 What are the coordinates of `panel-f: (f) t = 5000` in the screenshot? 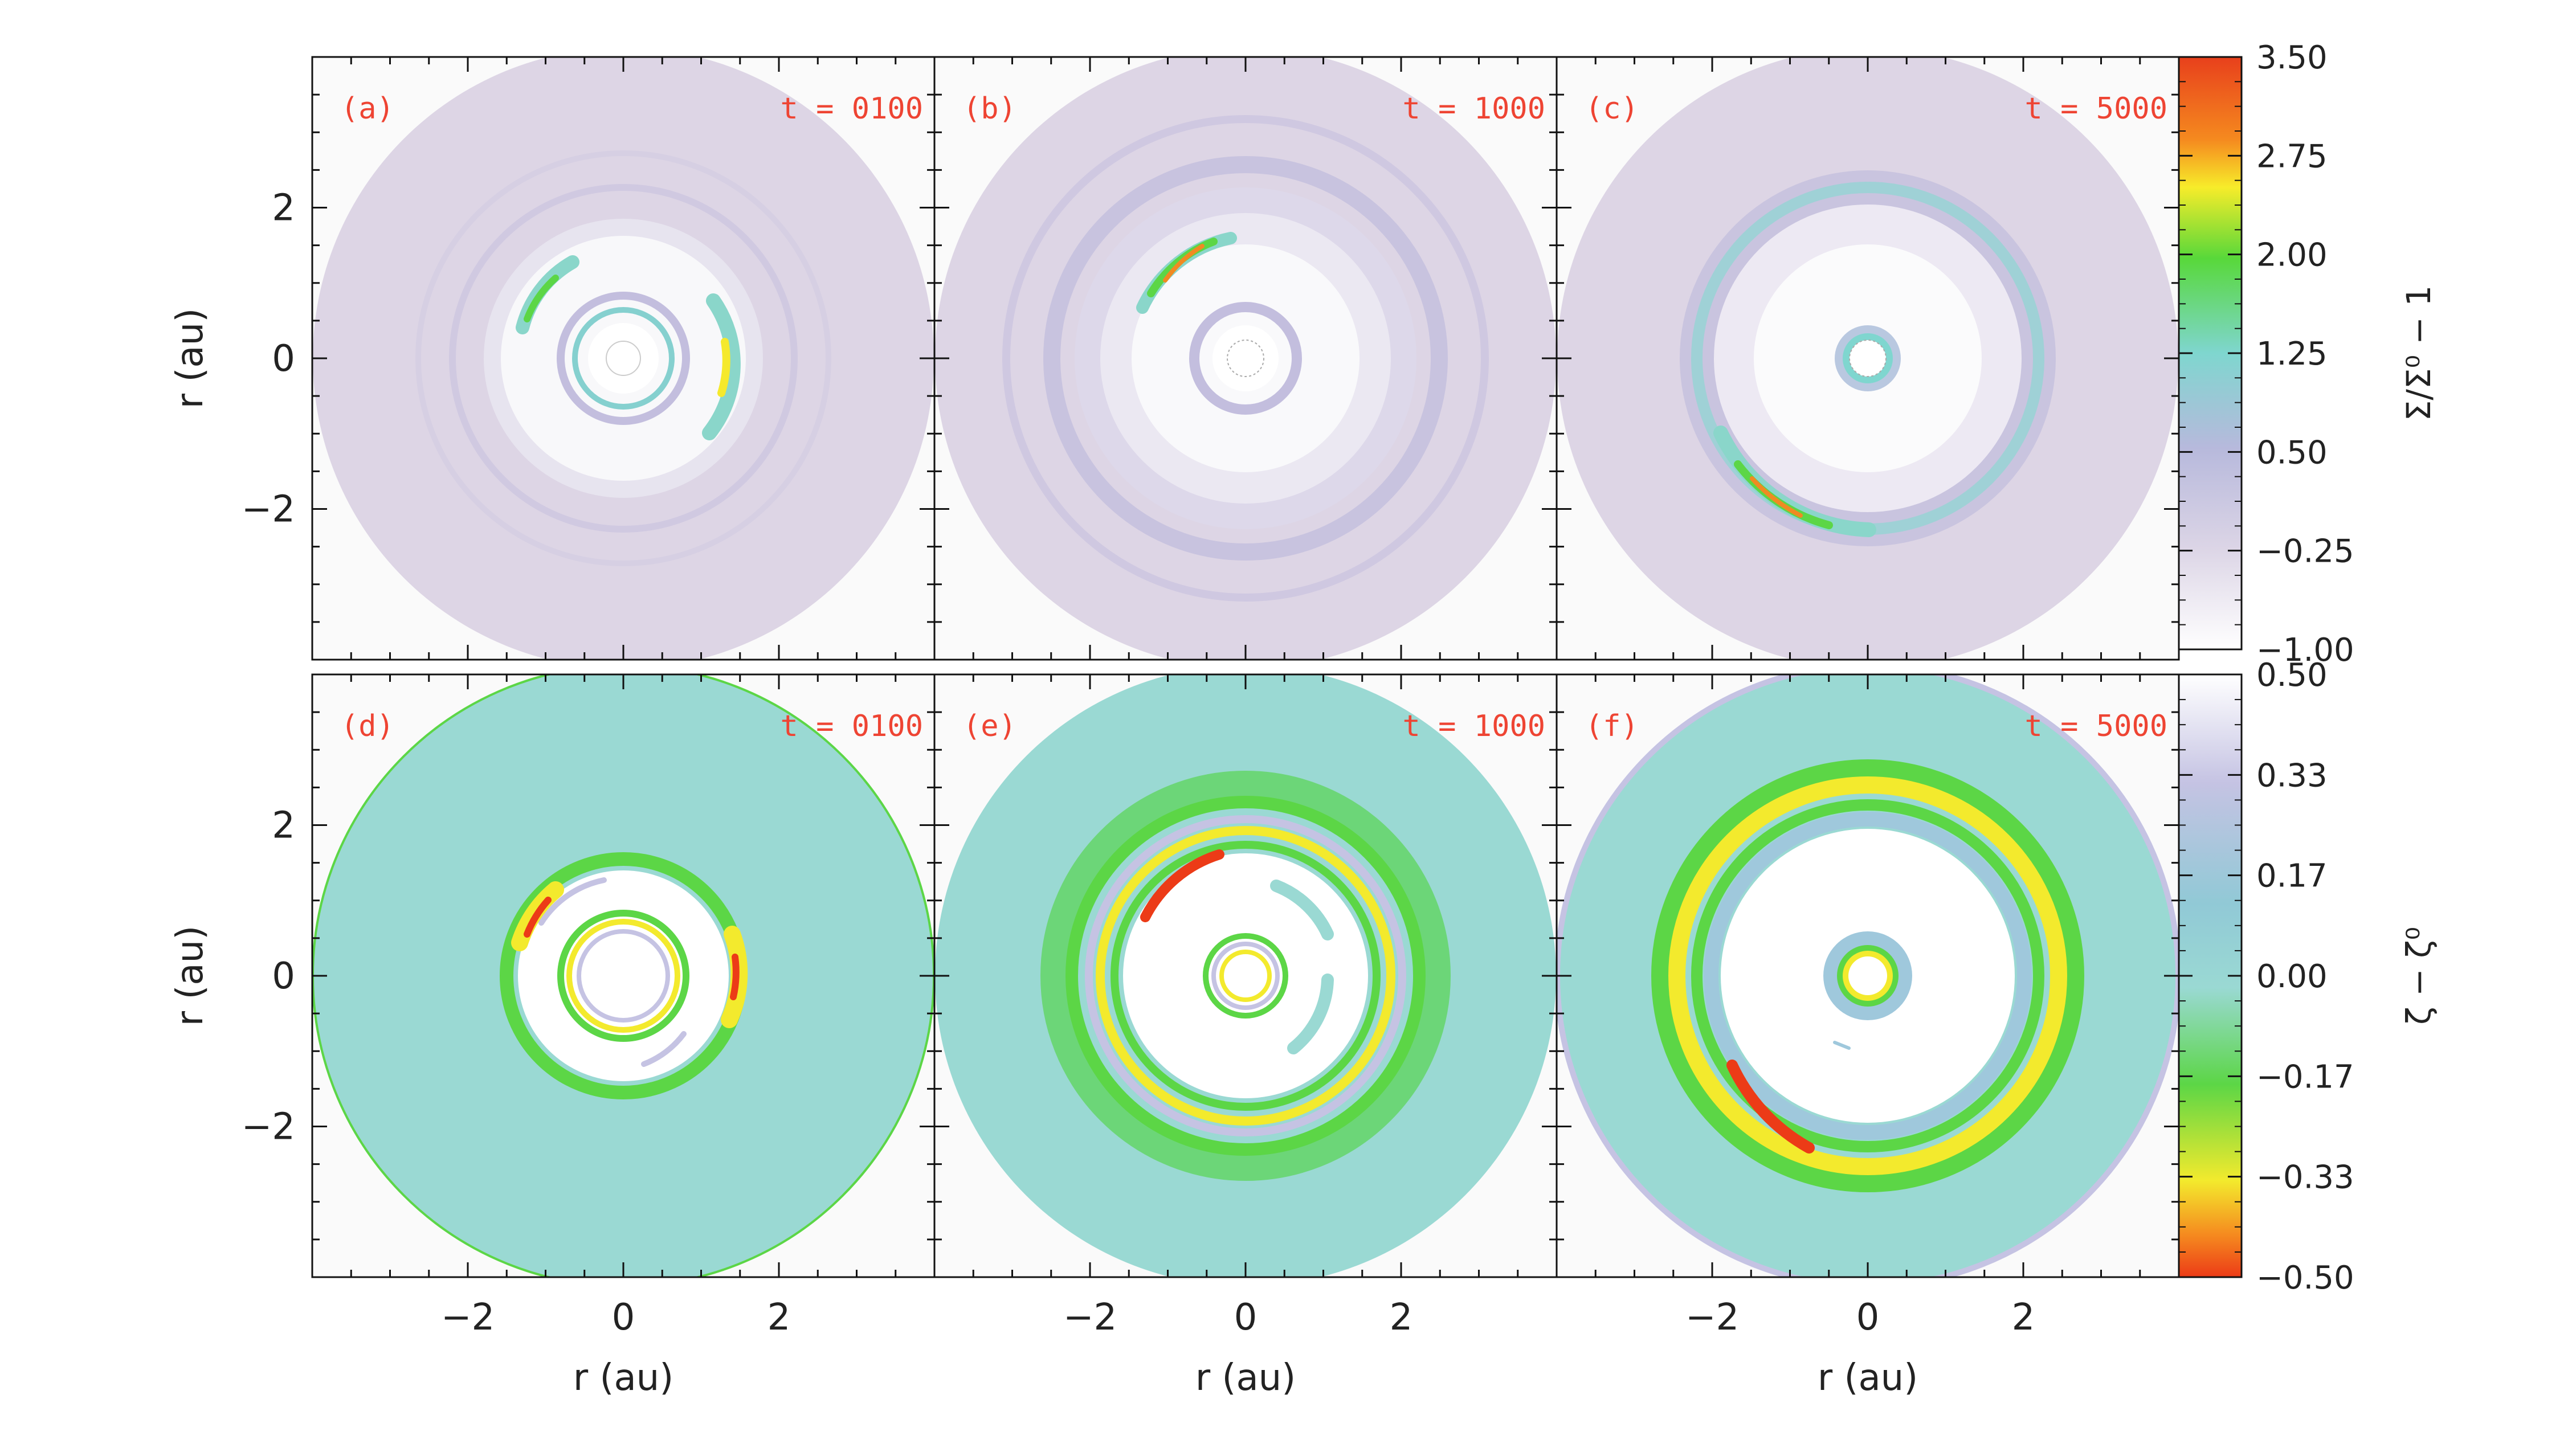 It's located at (1868, 975).